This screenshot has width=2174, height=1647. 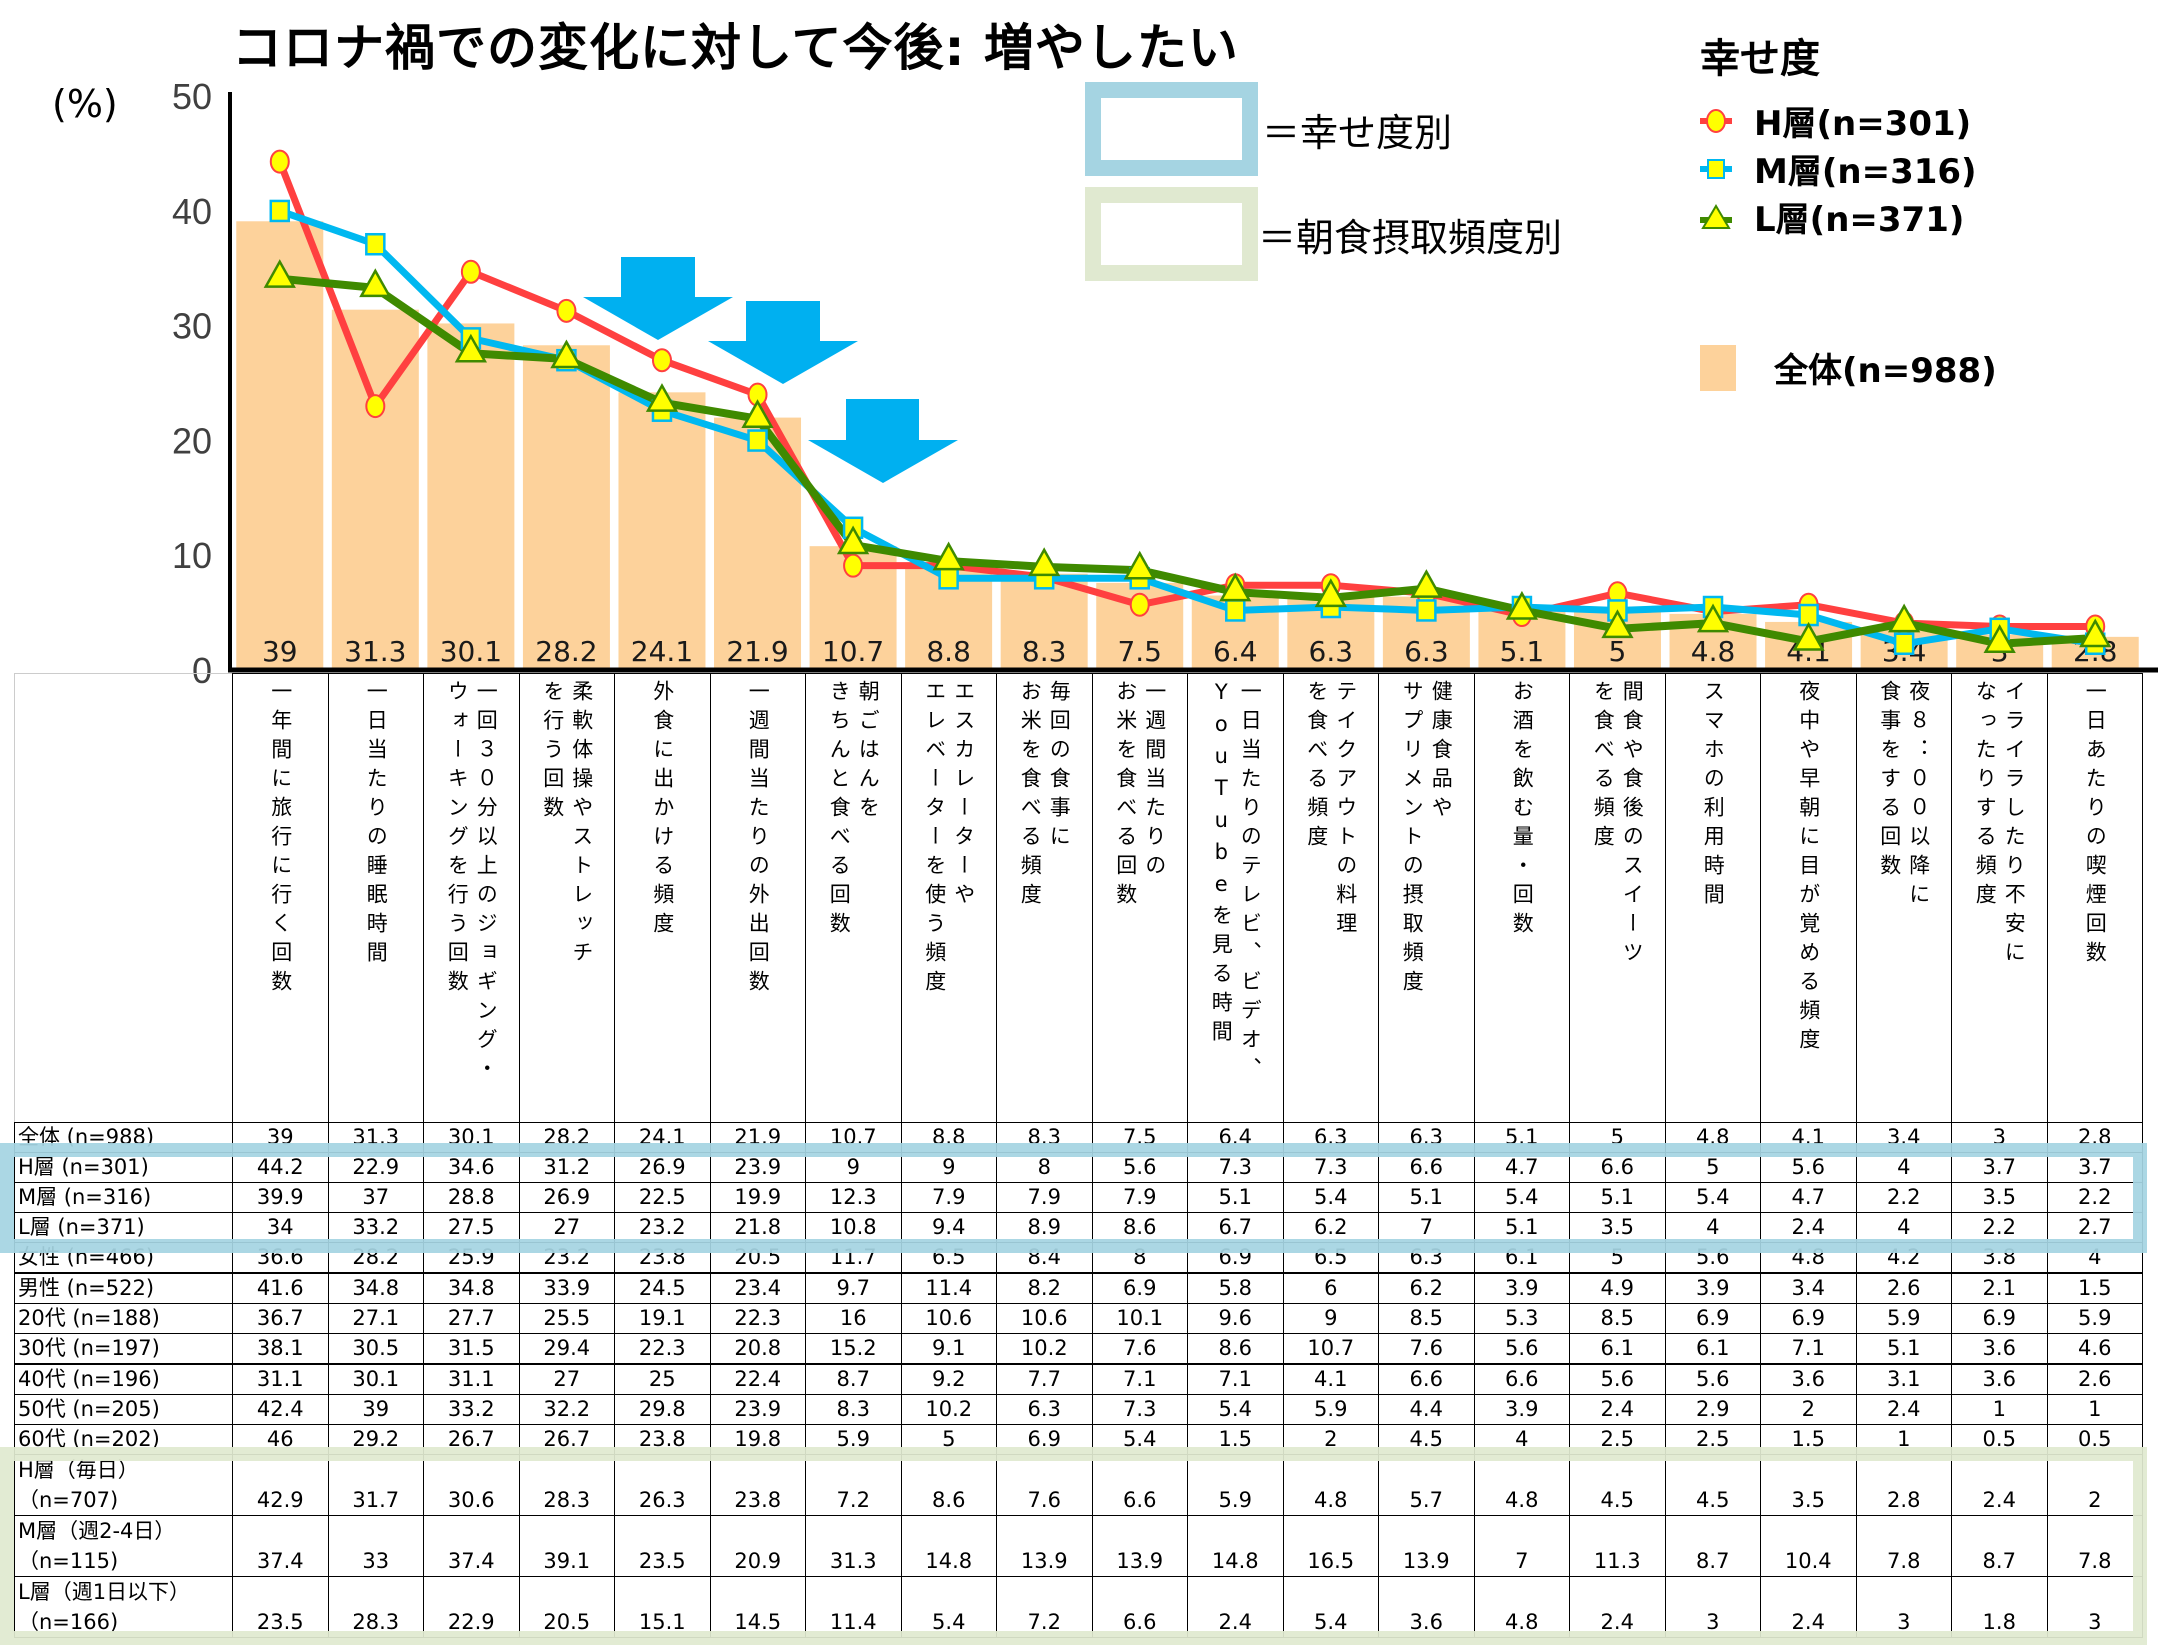 I want to click on column-header: 毎回の食事に お米を食べる頻度, so click(x=1044, y=898).